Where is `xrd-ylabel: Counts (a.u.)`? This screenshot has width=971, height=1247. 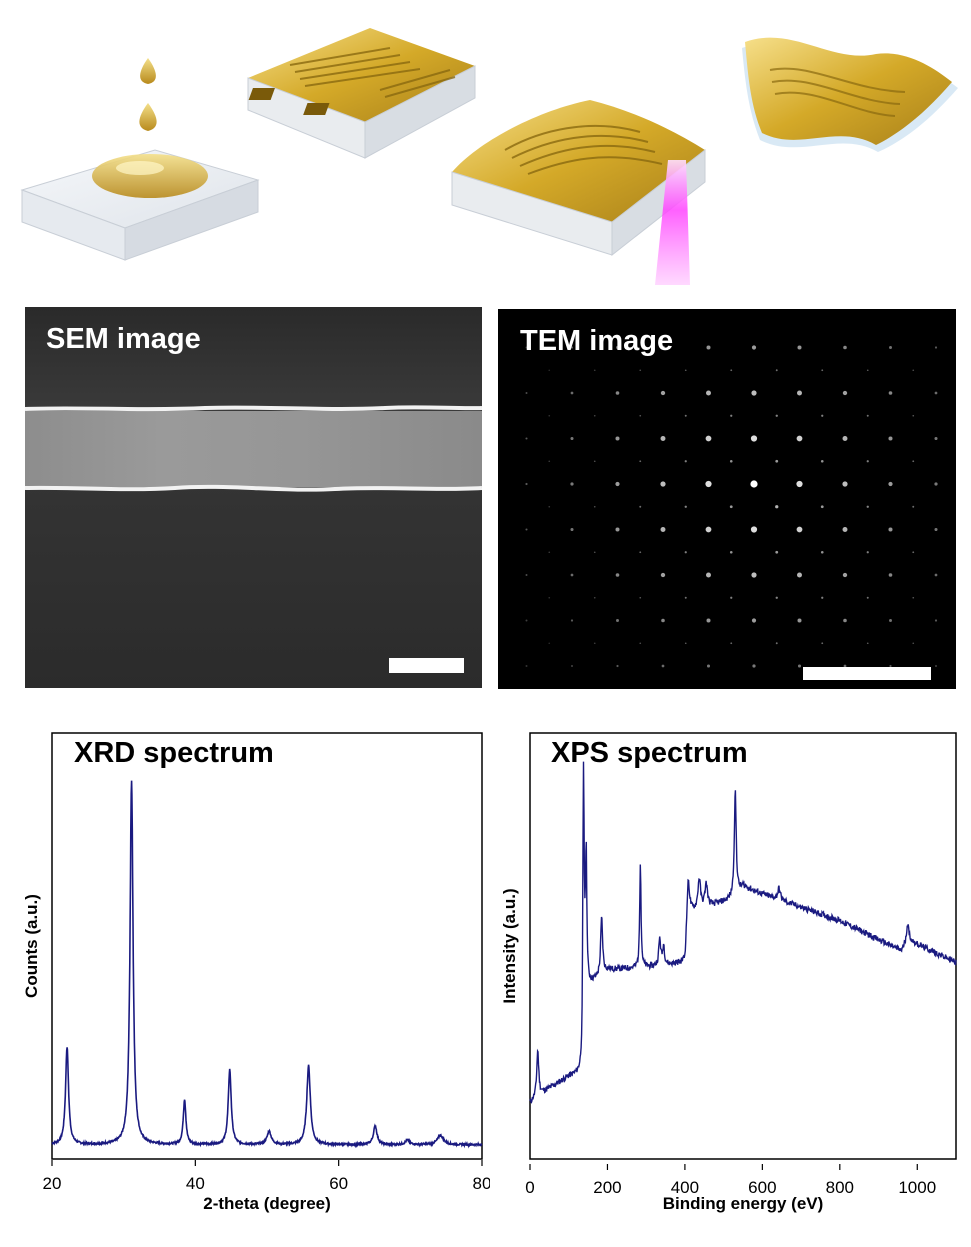 xrd-ylabel: Counts (a.u.) is located at coordinates (31, 946).